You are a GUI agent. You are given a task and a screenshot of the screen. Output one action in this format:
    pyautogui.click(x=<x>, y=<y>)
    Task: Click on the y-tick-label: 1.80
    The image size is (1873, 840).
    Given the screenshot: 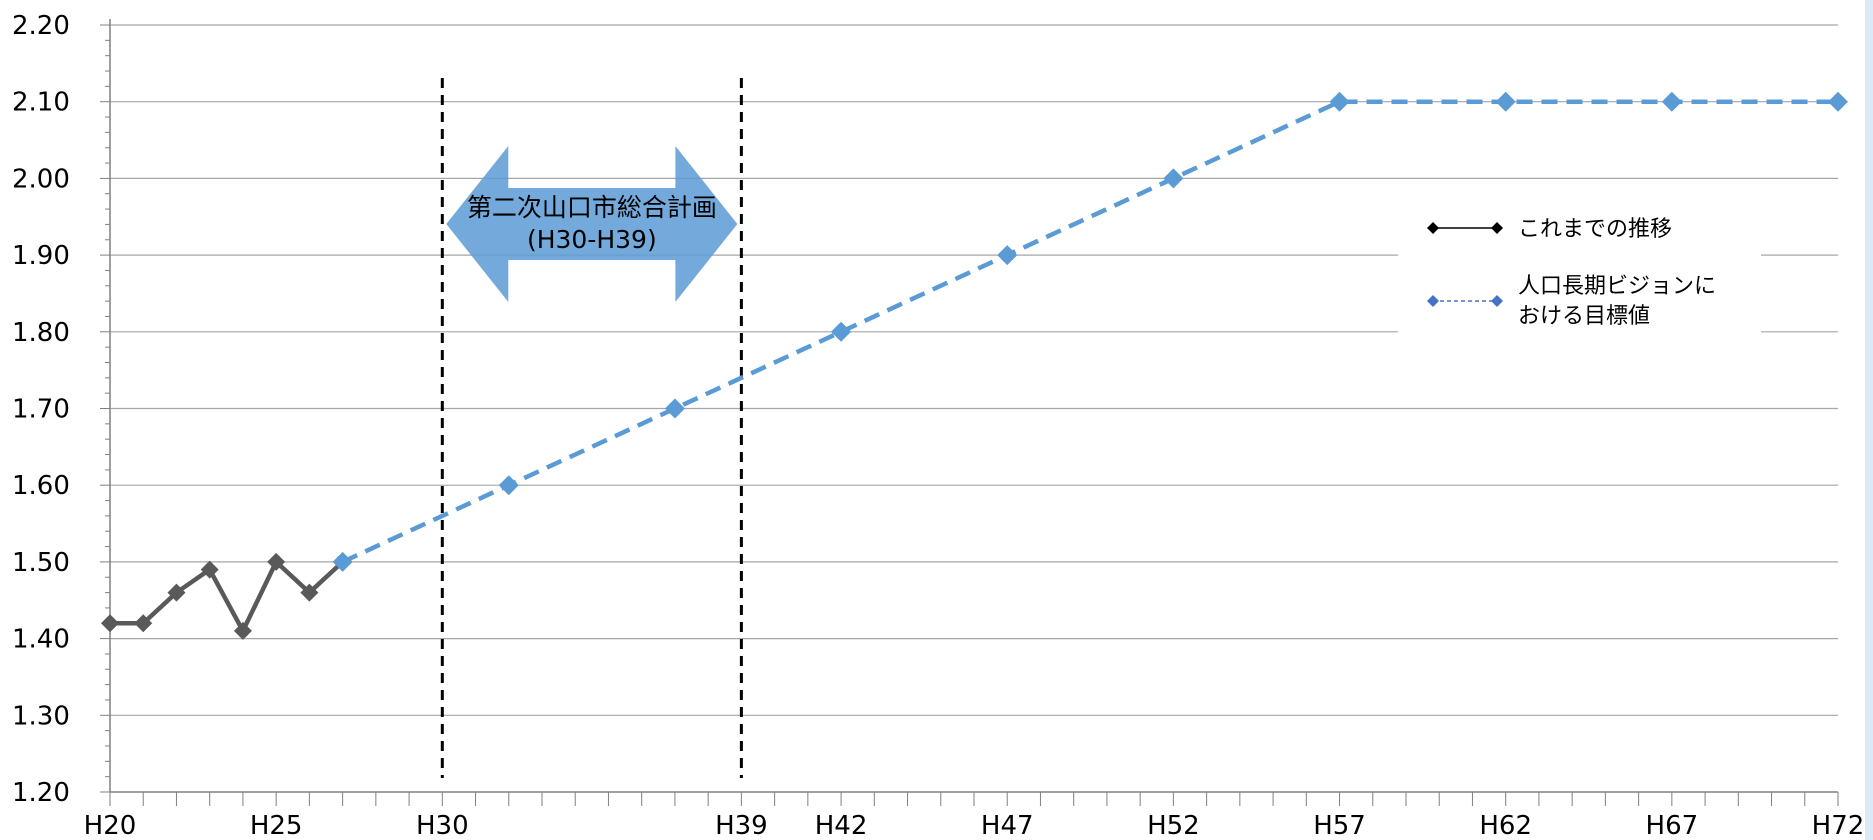 What is the action you would take?
    pyautogui.click(x=41, y=333)
    